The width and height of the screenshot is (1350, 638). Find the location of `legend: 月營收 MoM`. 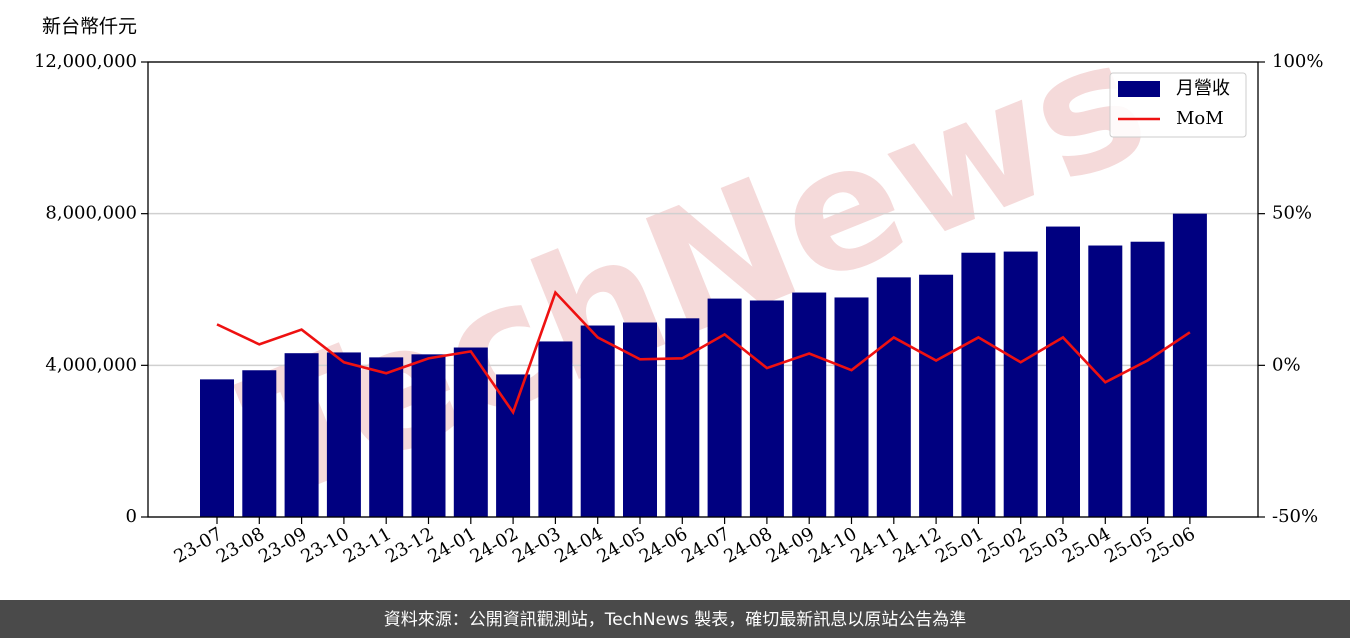

legend: 月營收 MoM is located at coordinates (1178, 105).